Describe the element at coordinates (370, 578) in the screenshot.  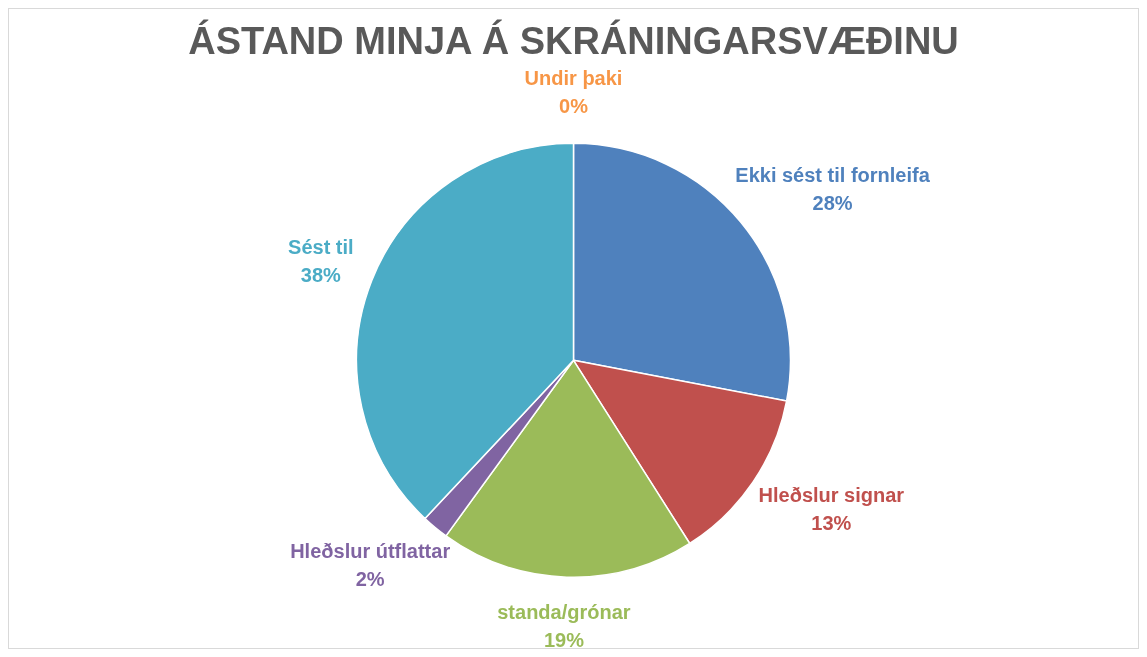
I see `data-label: 2%` at that location.